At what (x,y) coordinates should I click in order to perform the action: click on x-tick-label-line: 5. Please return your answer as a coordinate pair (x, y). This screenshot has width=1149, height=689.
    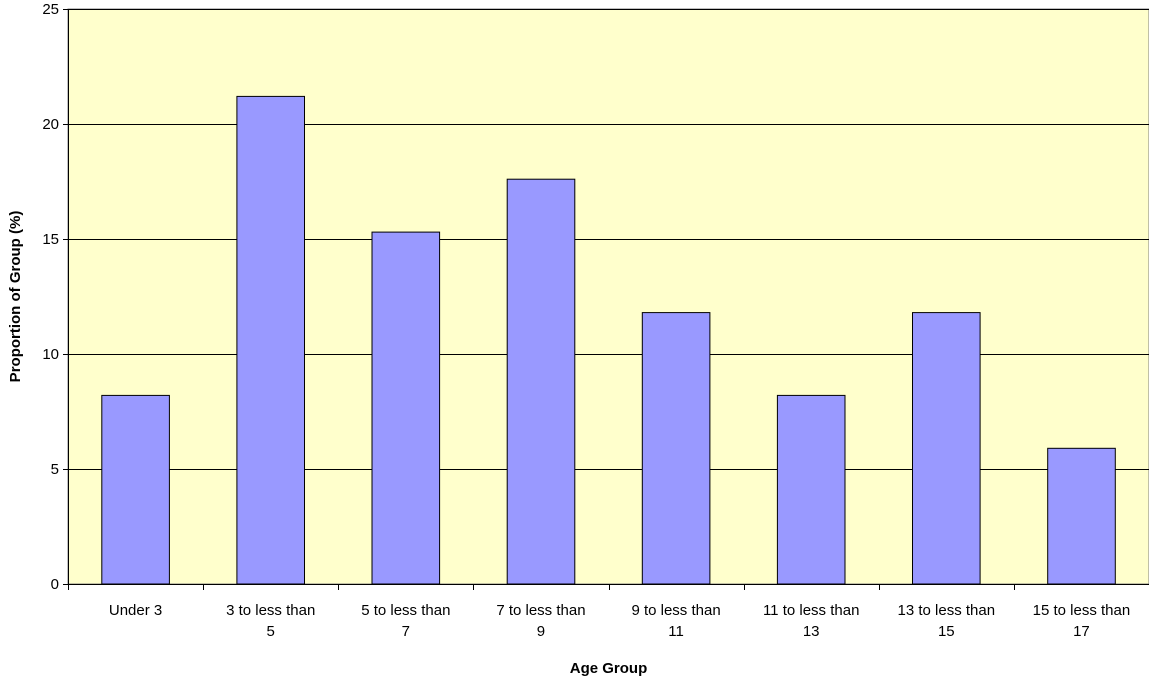
    Looking at the image, I should click on (271, 631).